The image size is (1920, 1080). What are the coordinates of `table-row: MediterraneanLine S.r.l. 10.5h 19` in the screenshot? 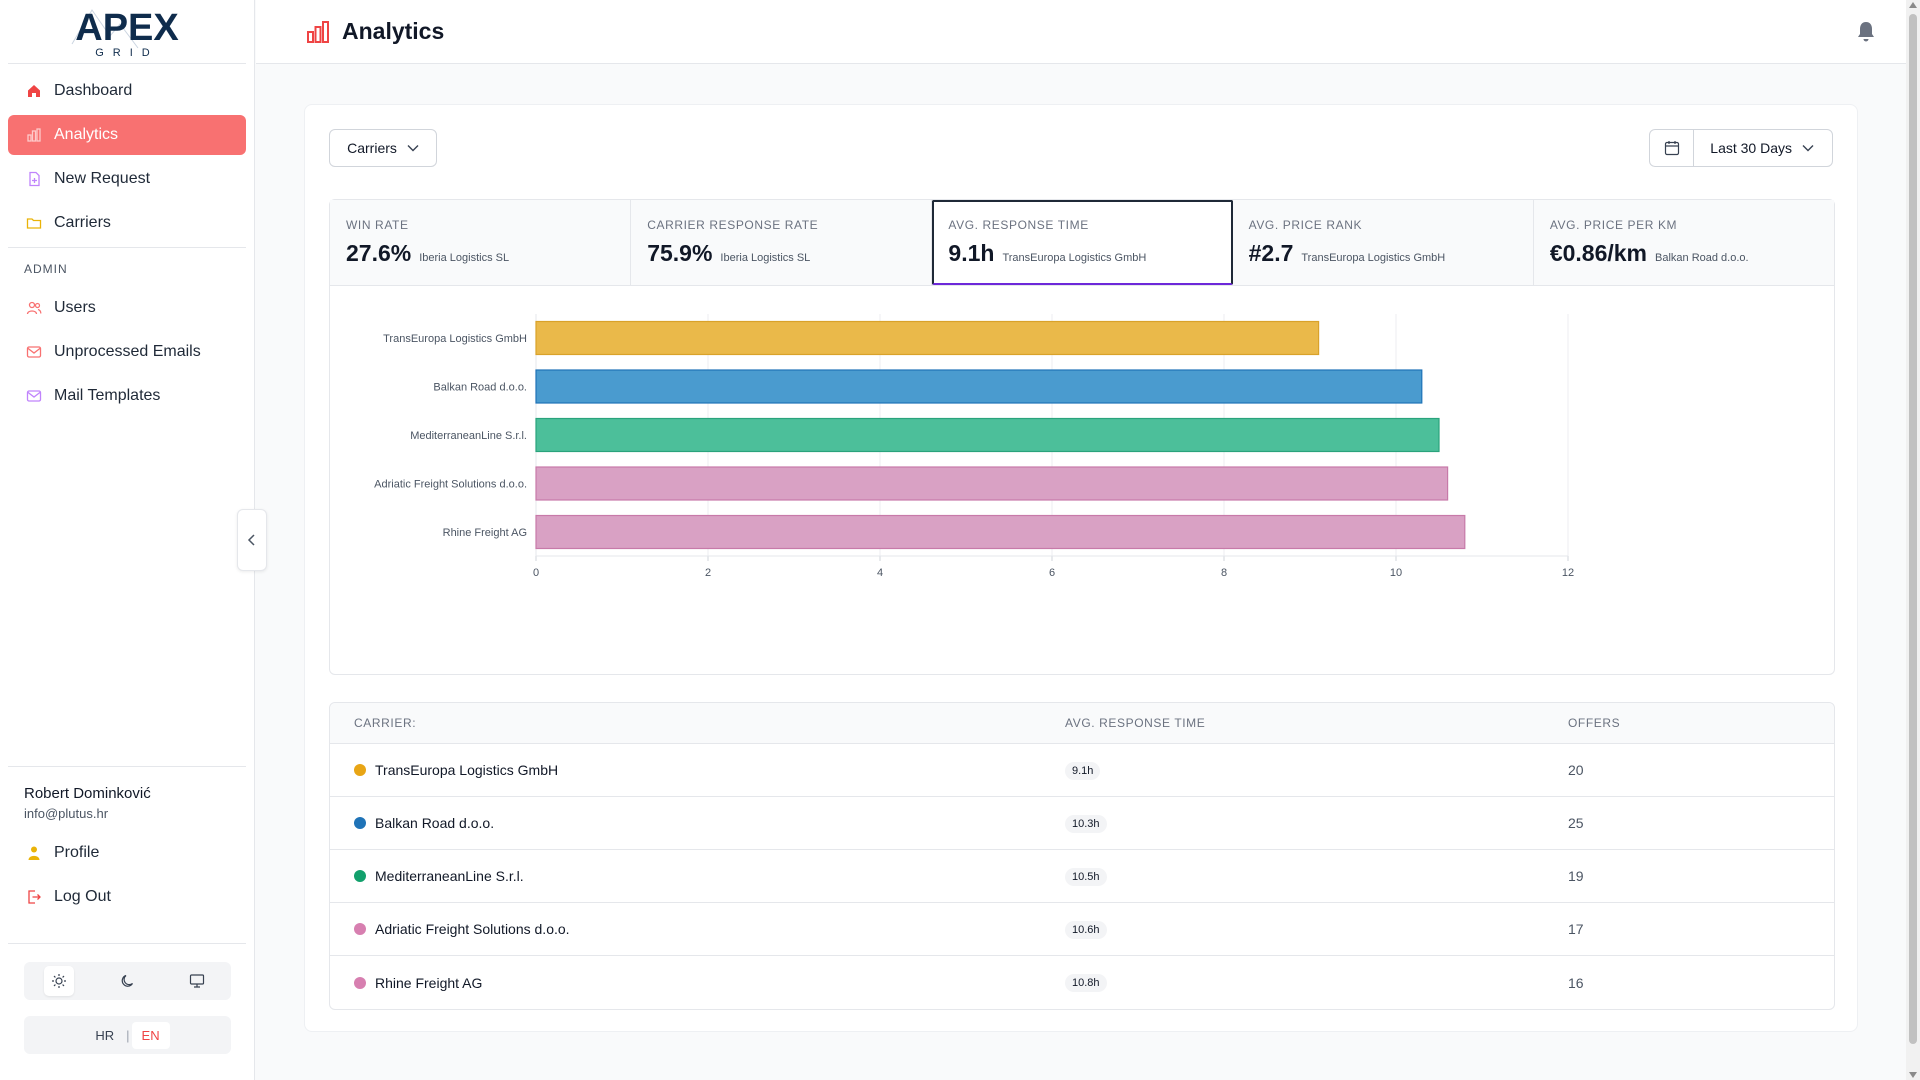 It's located at (1082, 876).